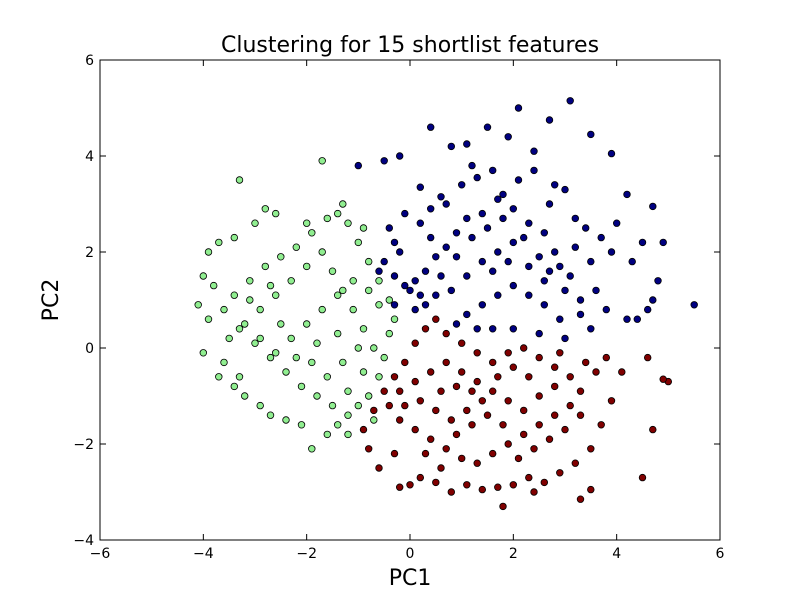 Image resolution: width=800 pixels, height=600 pixels. What do you see at coordinates (513, 554) in the screenshot?
I see `x-tick-label: 2` at bounding box center [513, 554].